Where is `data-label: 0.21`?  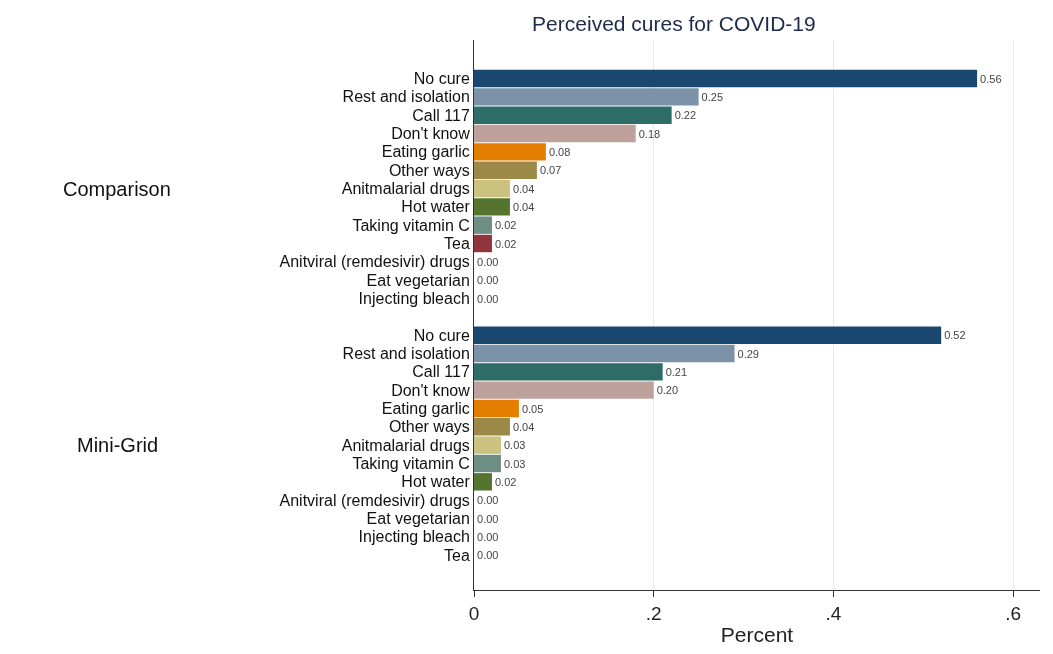
data-label: 0.21 is located at coordinates (676, 371).